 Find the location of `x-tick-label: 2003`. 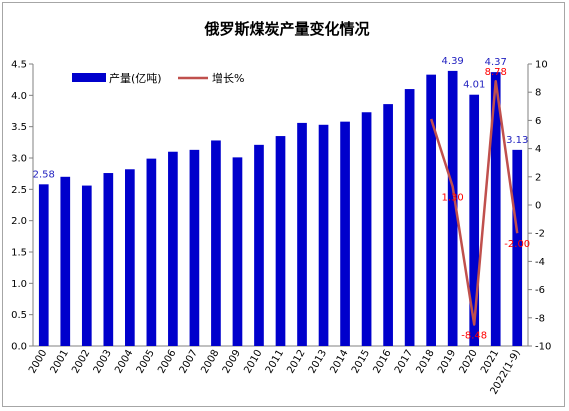

x-tick-label: 2003 is located at coordinates (103, 362).